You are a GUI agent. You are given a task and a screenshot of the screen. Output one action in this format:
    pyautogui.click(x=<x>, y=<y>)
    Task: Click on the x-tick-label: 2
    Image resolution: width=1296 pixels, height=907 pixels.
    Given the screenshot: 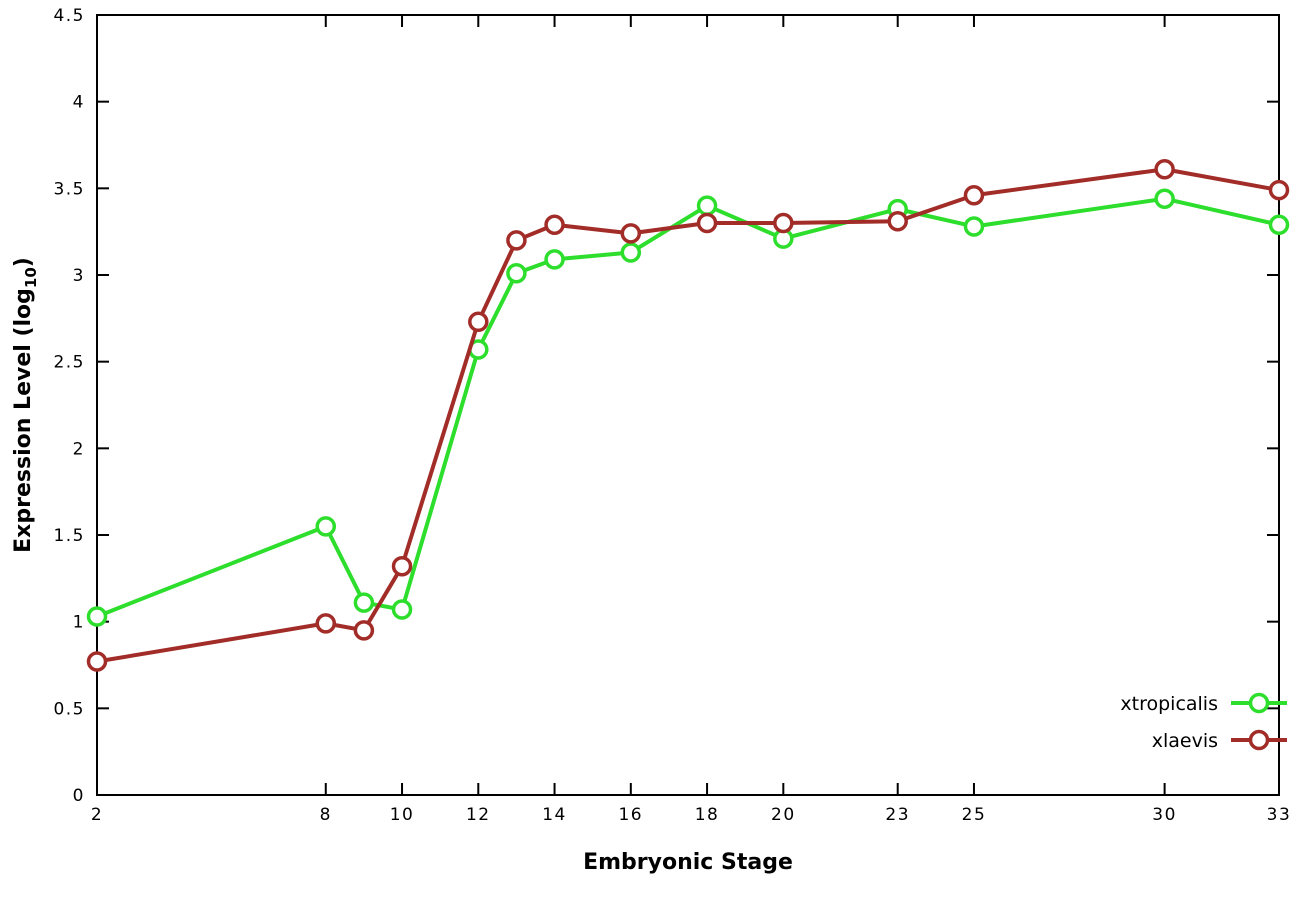 What is the action you would take?
    pyautogui.click(x=97, y=815)
    